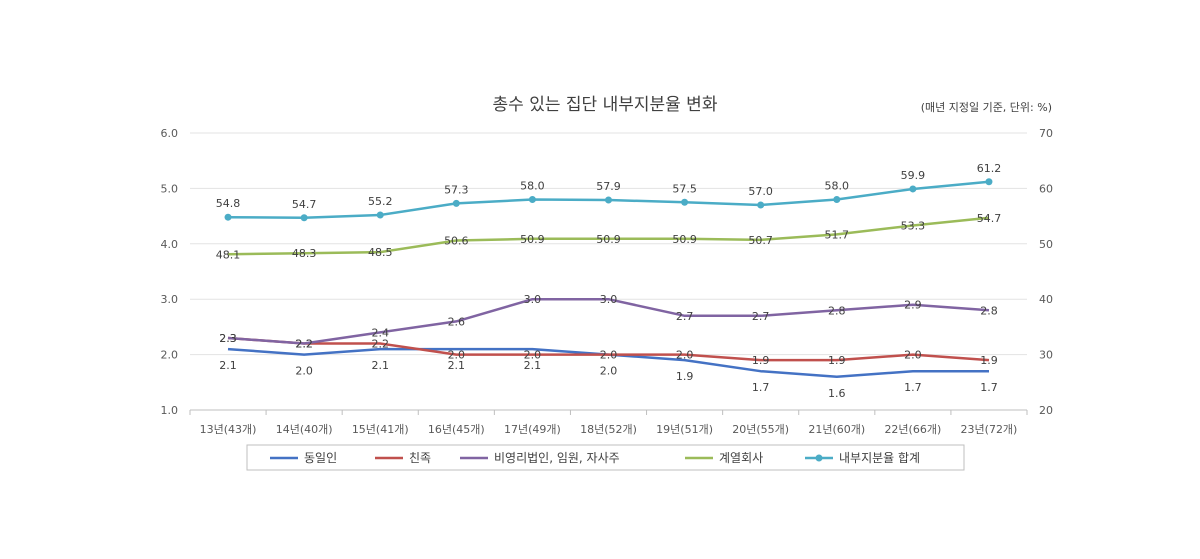 The width and height of the screenshot is (1200, 559). I want to click on x-tick-label: 22년(66개), so click(912, 429).